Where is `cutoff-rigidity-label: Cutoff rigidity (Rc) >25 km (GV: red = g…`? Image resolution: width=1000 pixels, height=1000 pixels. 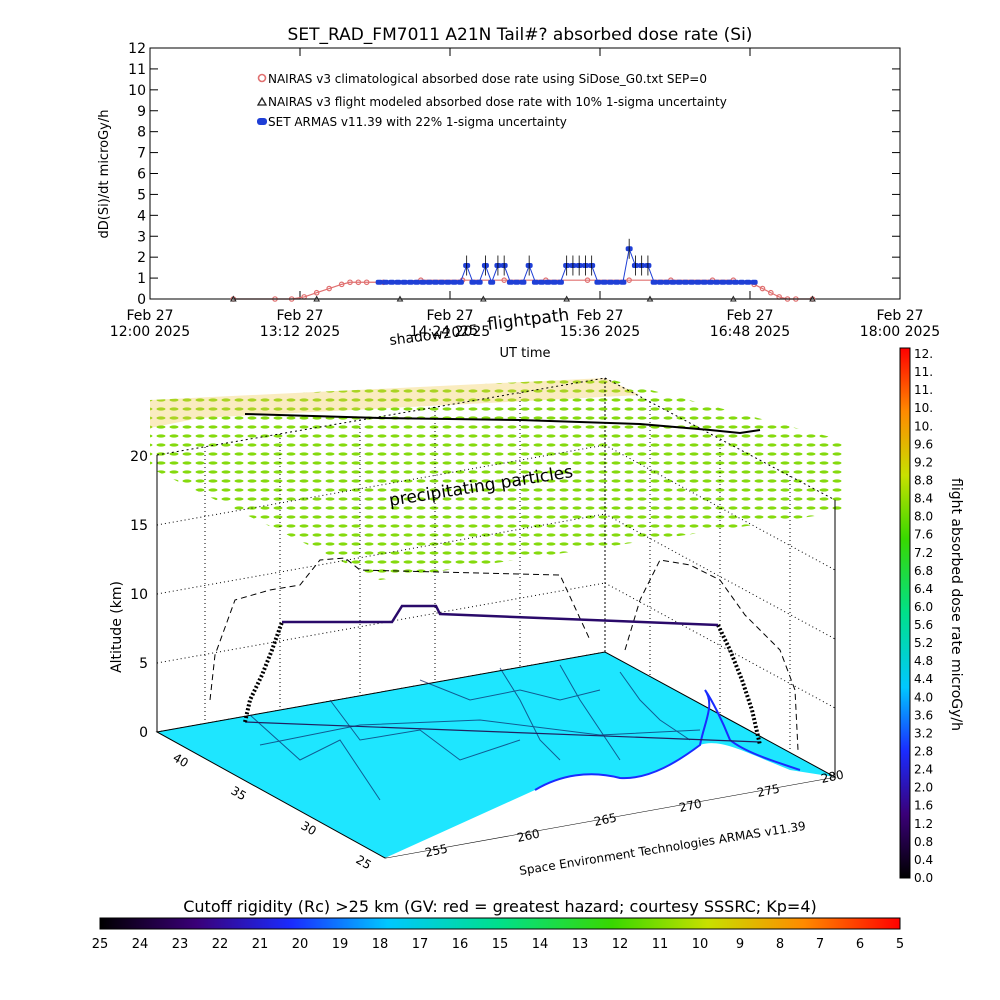 cutoff-rigidity-label: Cutoff rigidity (Rc) >25 km (GV: red = g… is located at coordinates (500, 906).